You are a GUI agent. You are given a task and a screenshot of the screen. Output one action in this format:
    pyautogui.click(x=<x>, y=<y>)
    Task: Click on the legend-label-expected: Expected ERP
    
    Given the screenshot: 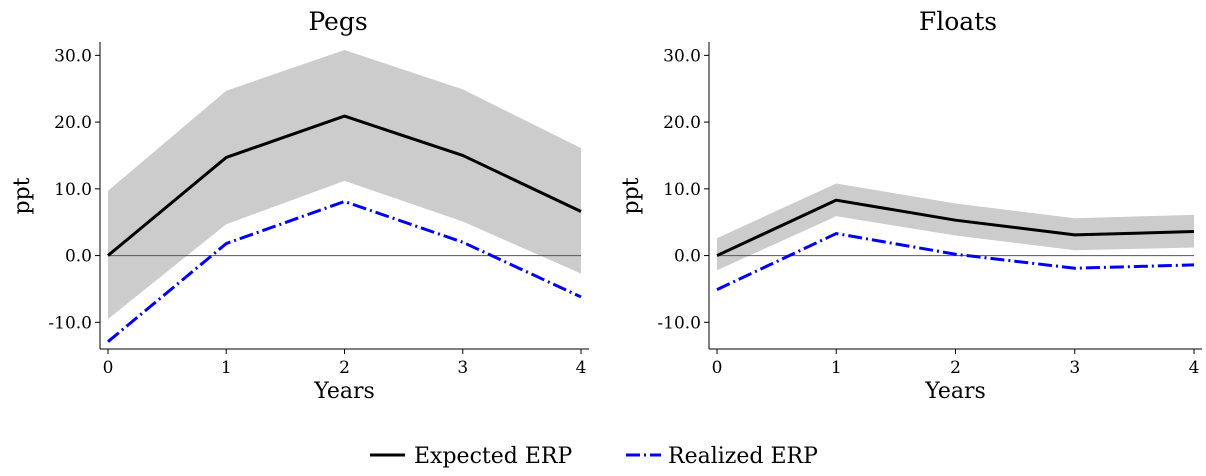 What is the action you would take?
    pyautogui.click(x=493, y=456)
    